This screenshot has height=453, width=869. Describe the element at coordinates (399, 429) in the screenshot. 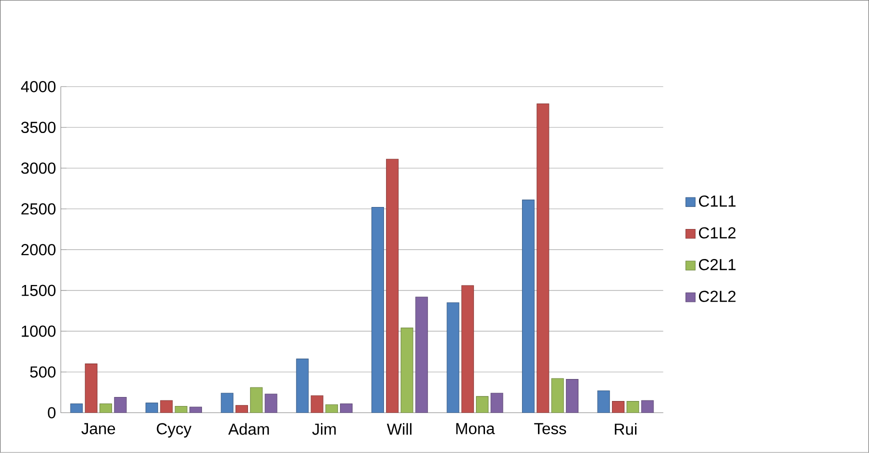

I see `x-tick-label: Will` at that location.